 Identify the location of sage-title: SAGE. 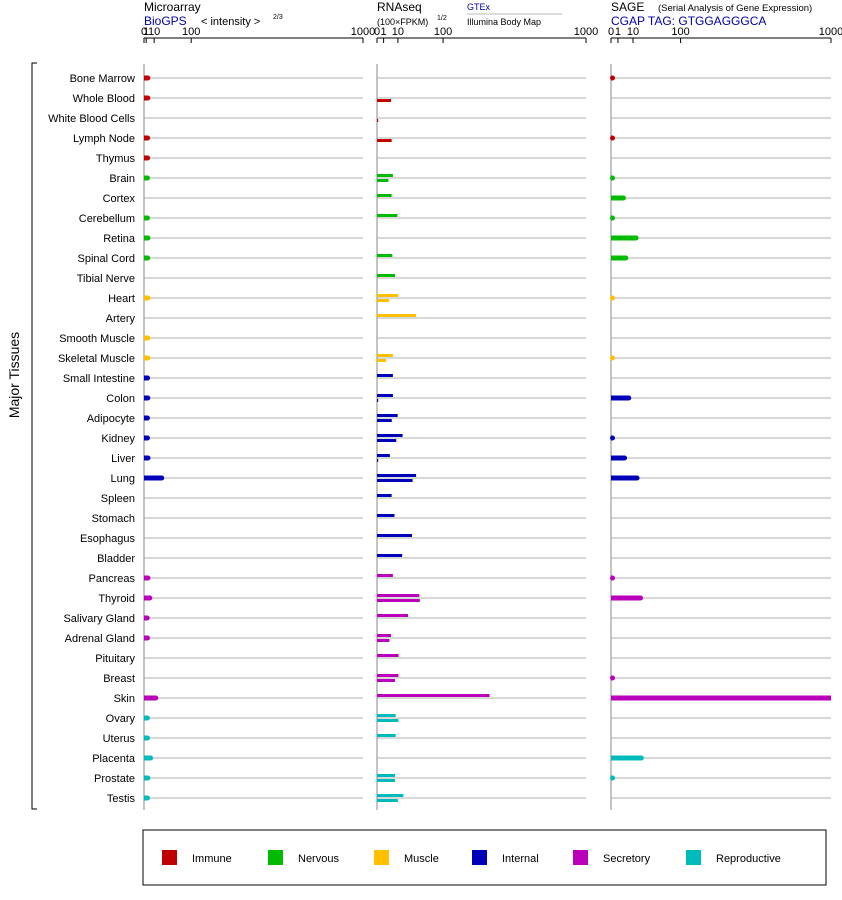
(627, 7).